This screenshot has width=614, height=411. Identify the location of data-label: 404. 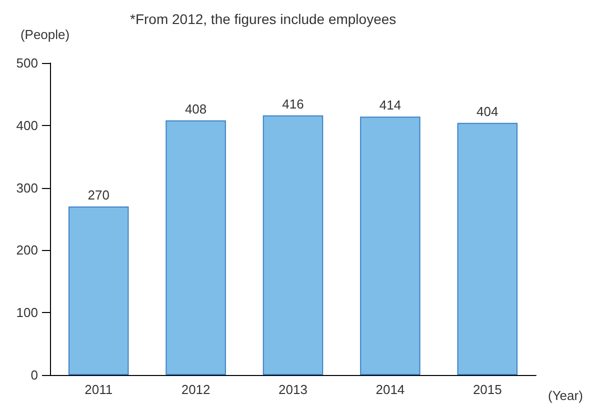
(487, 111).